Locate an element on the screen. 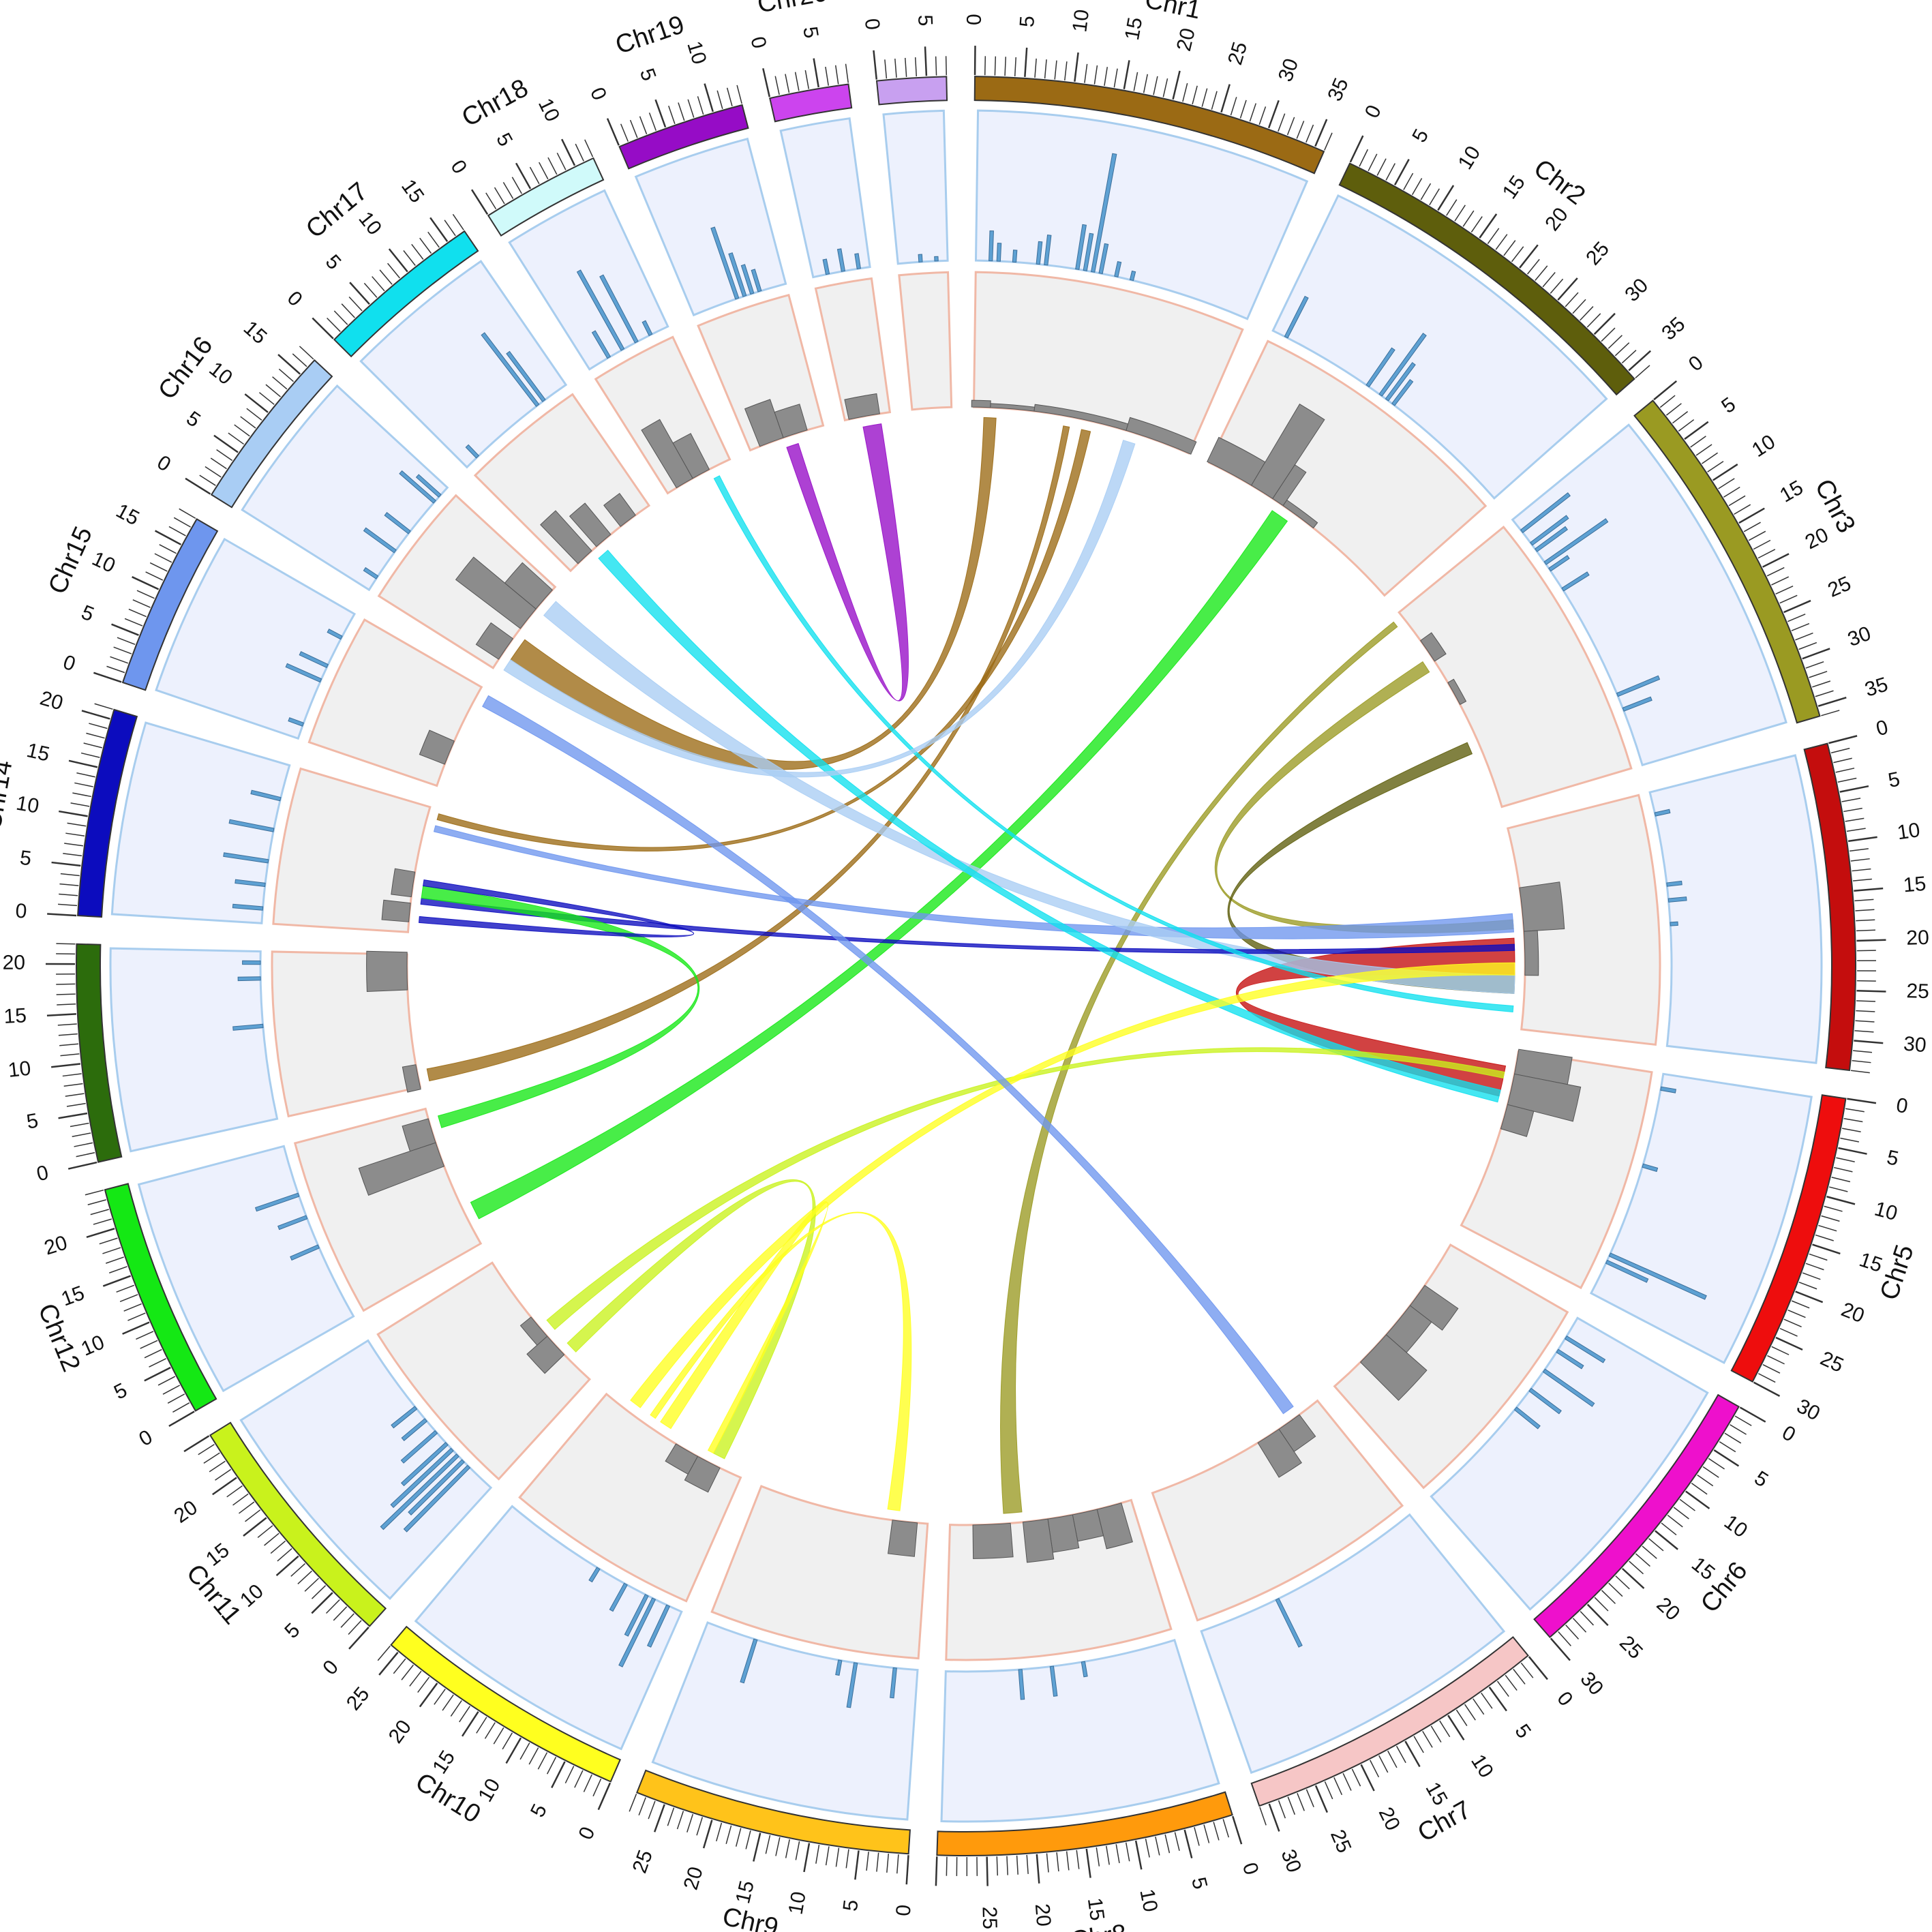  tick-label-chr7-4: 20 is located at coordinates (1389, 1819).